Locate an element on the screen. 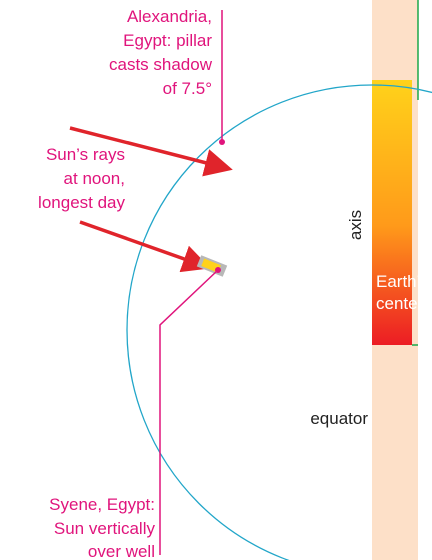 The width and height of the screenshot is (432, 560). label: Alexandria, is located at coordinates (169, 16).